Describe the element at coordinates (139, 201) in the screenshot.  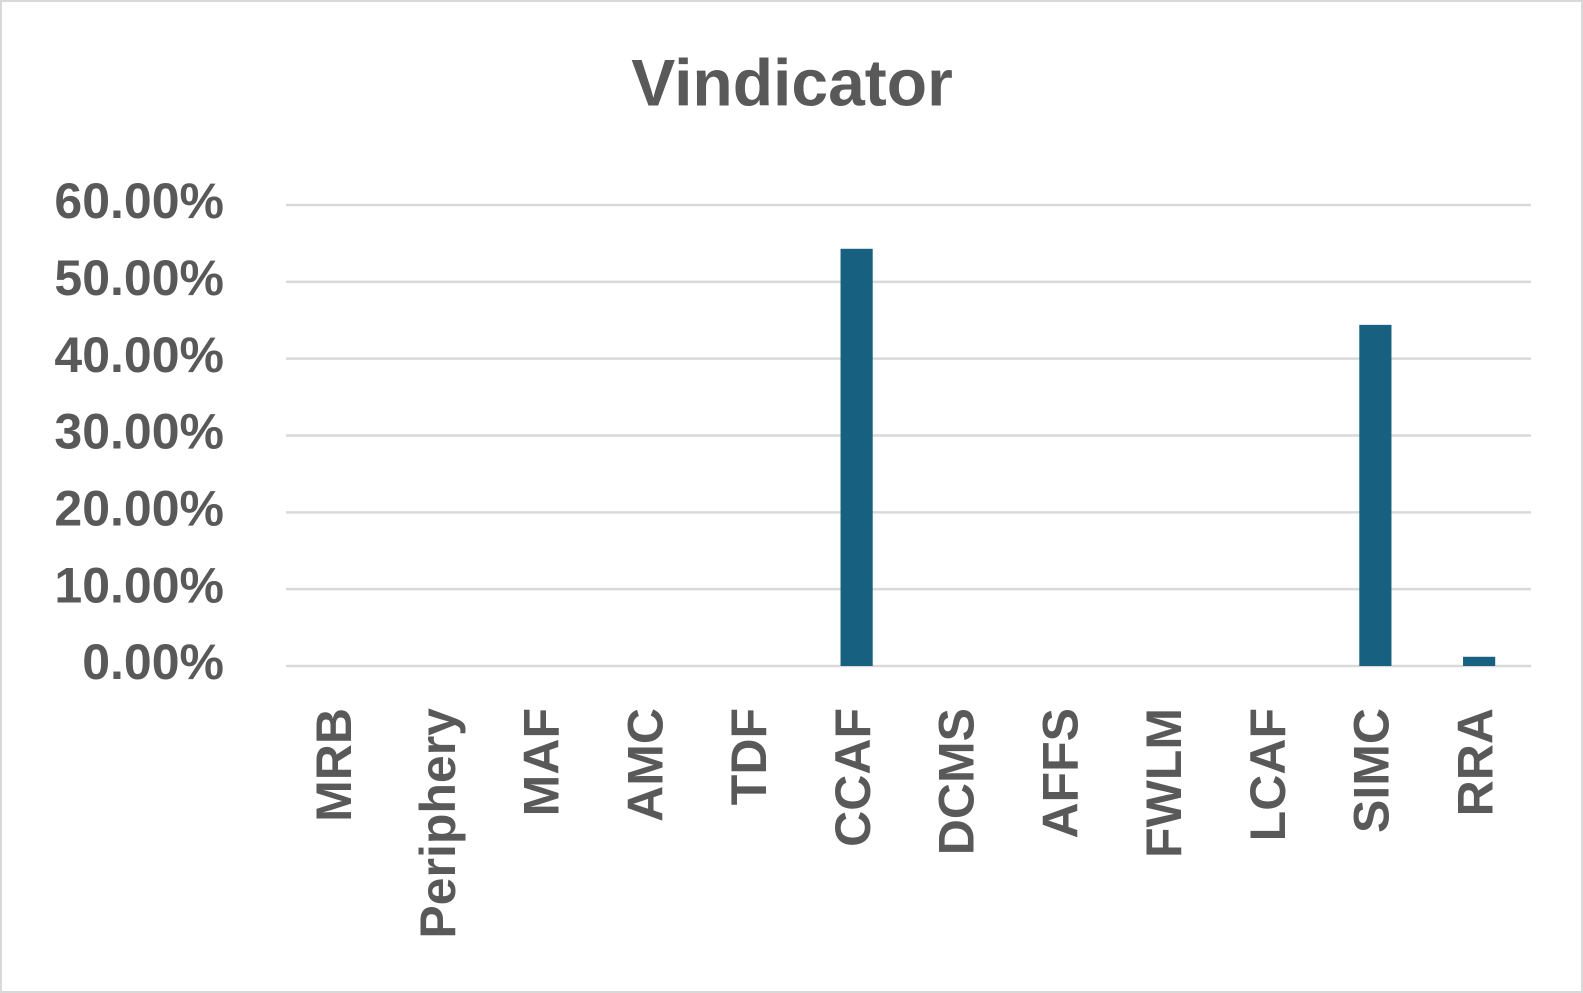
I see `y-tick-label: 60.00%` at that location.